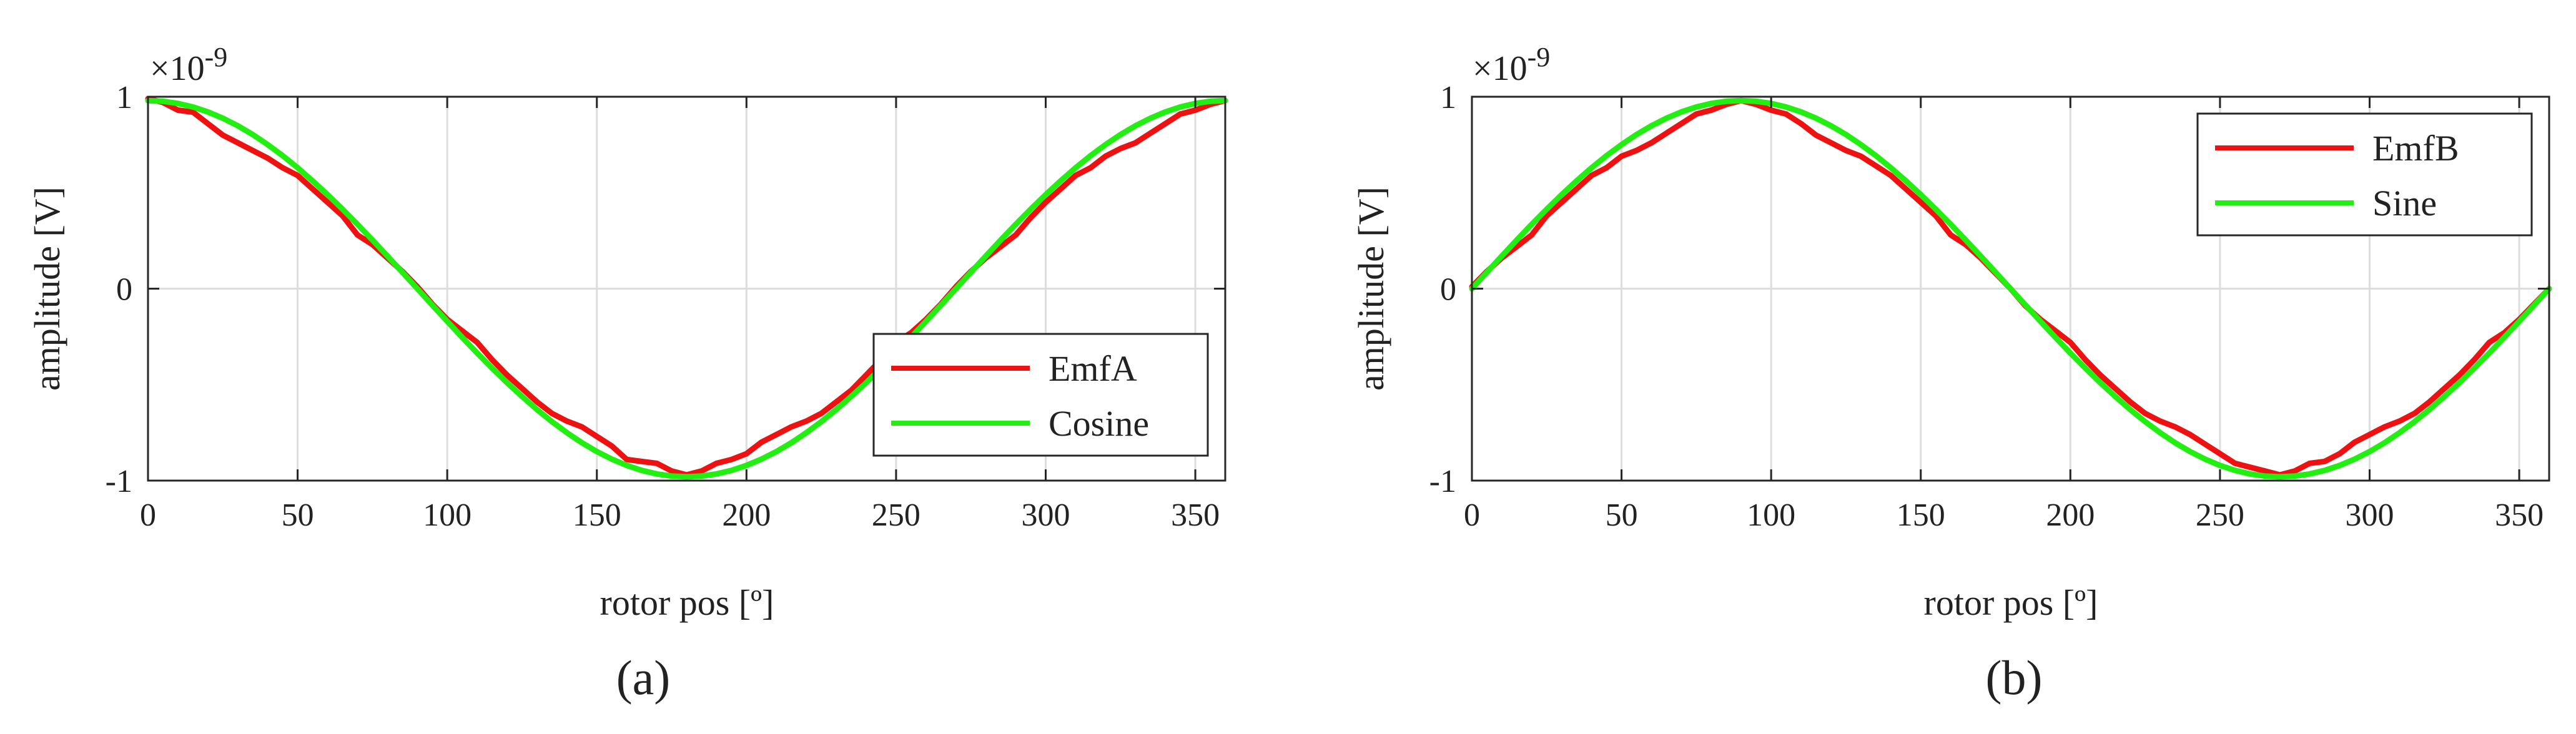 This screenshot has height=734, width=2576. I want to click on legend-label-cosine: Cosine, so click(1099, 423).